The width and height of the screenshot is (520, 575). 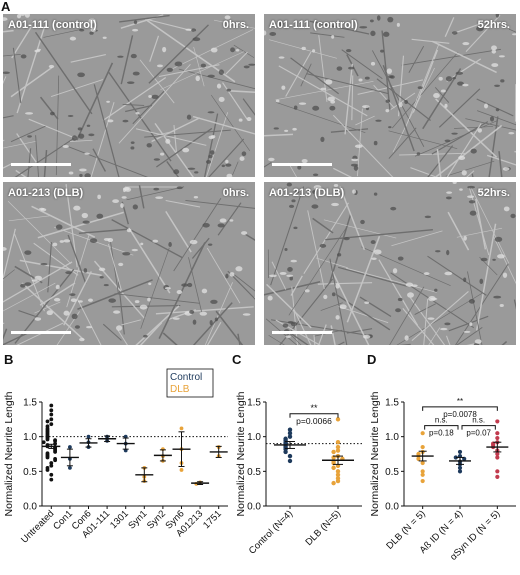 What do you see at coordinates (478, 420) in the screenshot?
I see `significance-stars: n.s.` at bounding box center [478, 420].